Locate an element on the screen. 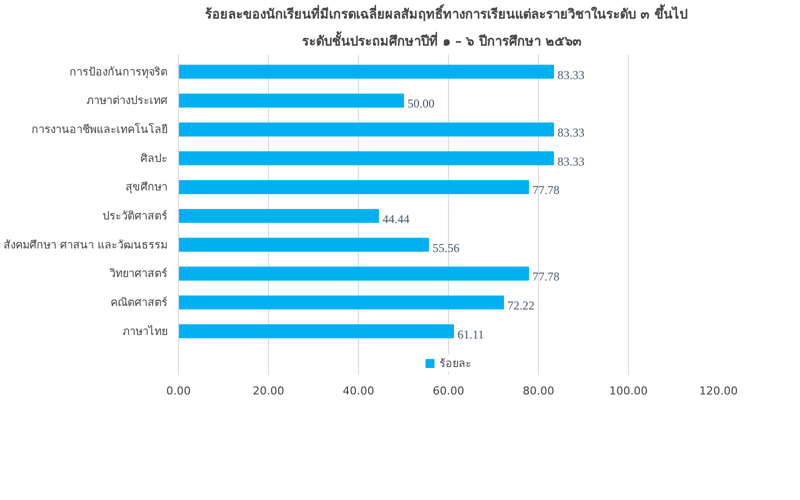  y-tick-label: การป้องกันการทุจริต is located at coordinates (119, 71).